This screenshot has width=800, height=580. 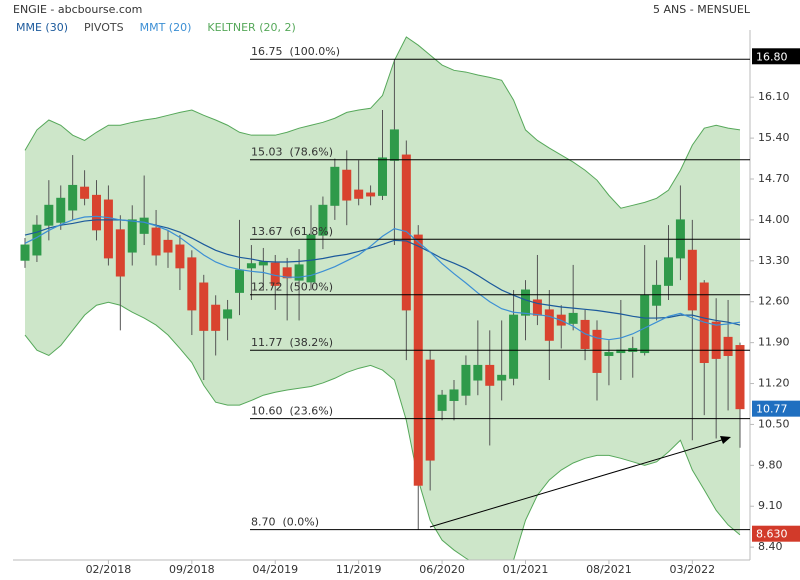 What do you see at coordinates (359, 569) in the screenshot?
I see `x-tick-label: 11/2019` at bounding box center [359, 569].